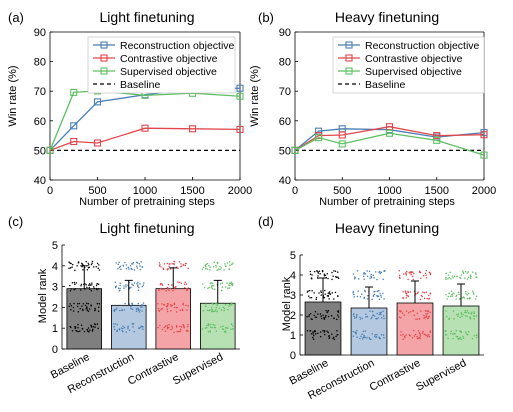 The image size is (513, 412). What do you see at coordinates (293, 276) in the screenshot?
I see `y-tick-label: 4` at bounding box center [293, 276].